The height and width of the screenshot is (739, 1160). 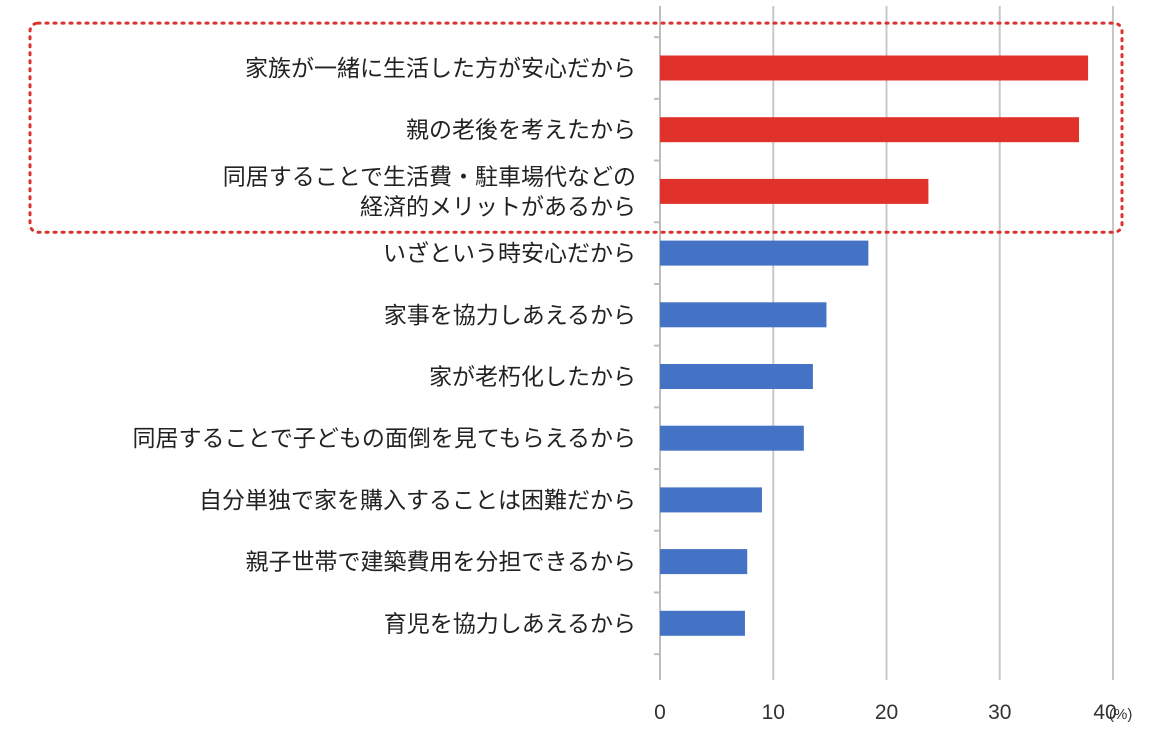 I want to click on category-label: 家が老朽化したから, so click(x=532, y=378).